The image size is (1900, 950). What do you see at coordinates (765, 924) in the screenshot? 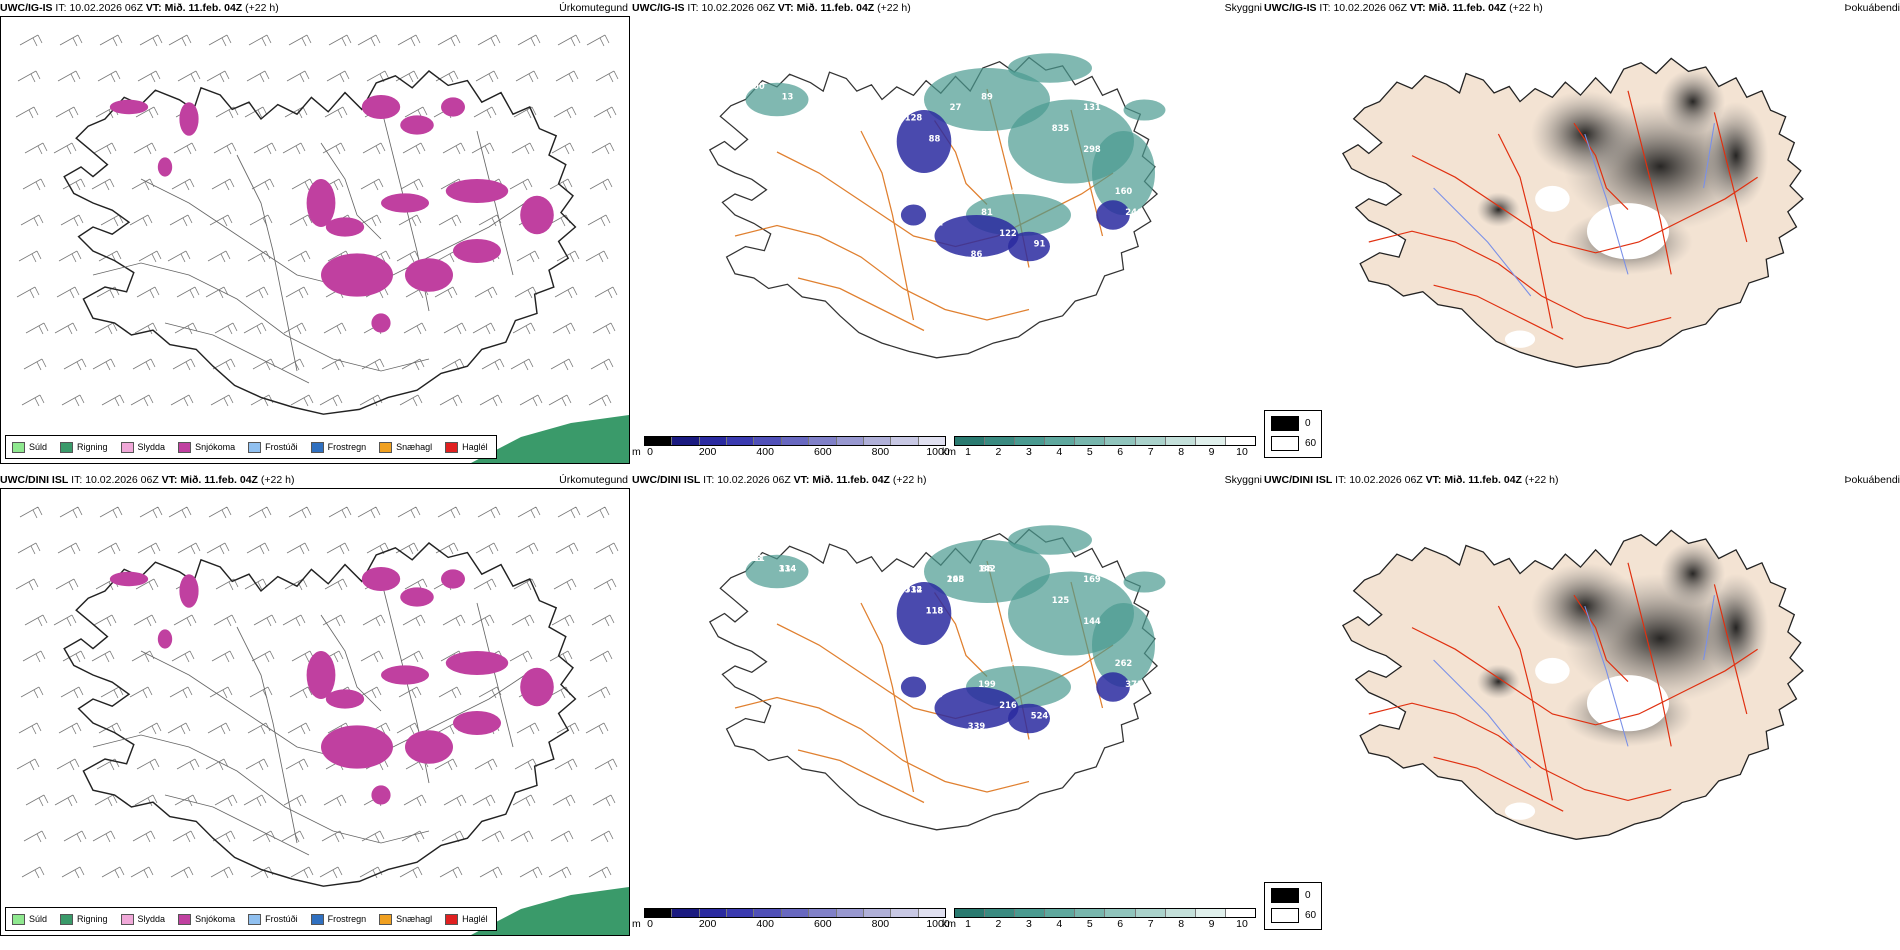
I see `colorbar-tick-label: 400` at bounding box center [765, 924].